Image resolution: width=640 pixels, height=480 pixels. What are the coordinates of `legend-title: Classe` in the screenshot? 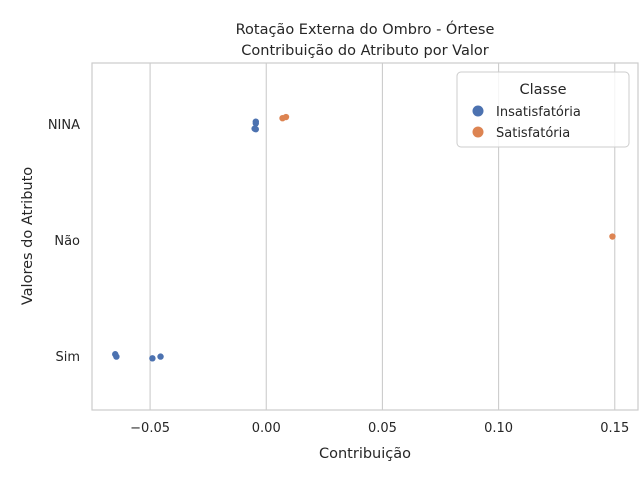 It's located at (542, 90).